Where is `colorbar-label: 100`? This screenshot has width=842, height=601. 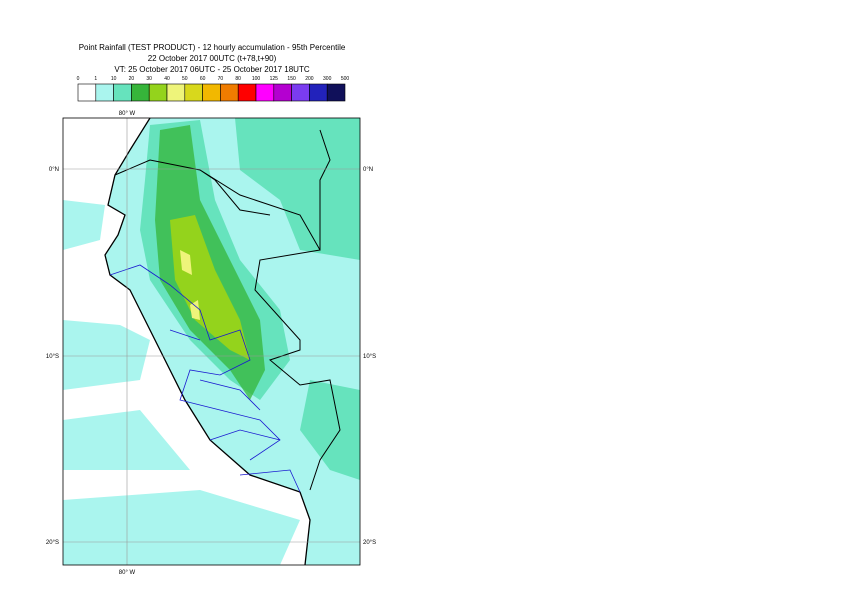 colorbar-label: 100 is located at coordinates (256, 79).